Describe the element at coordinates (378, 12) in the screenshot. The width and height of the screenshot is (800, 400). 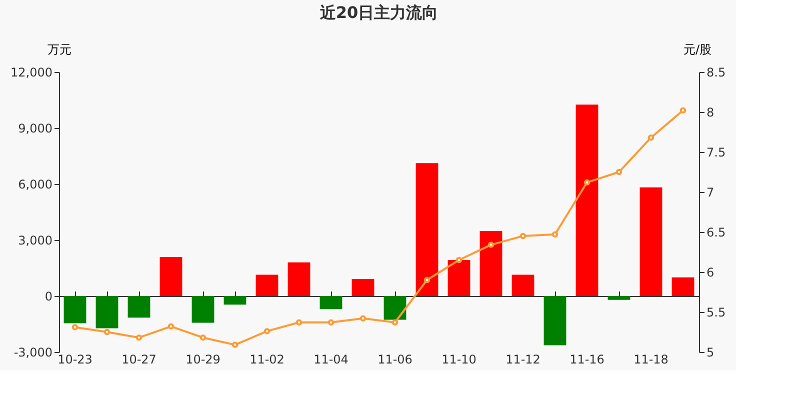
I see `chart-title: 近20日主力流向` at that location.